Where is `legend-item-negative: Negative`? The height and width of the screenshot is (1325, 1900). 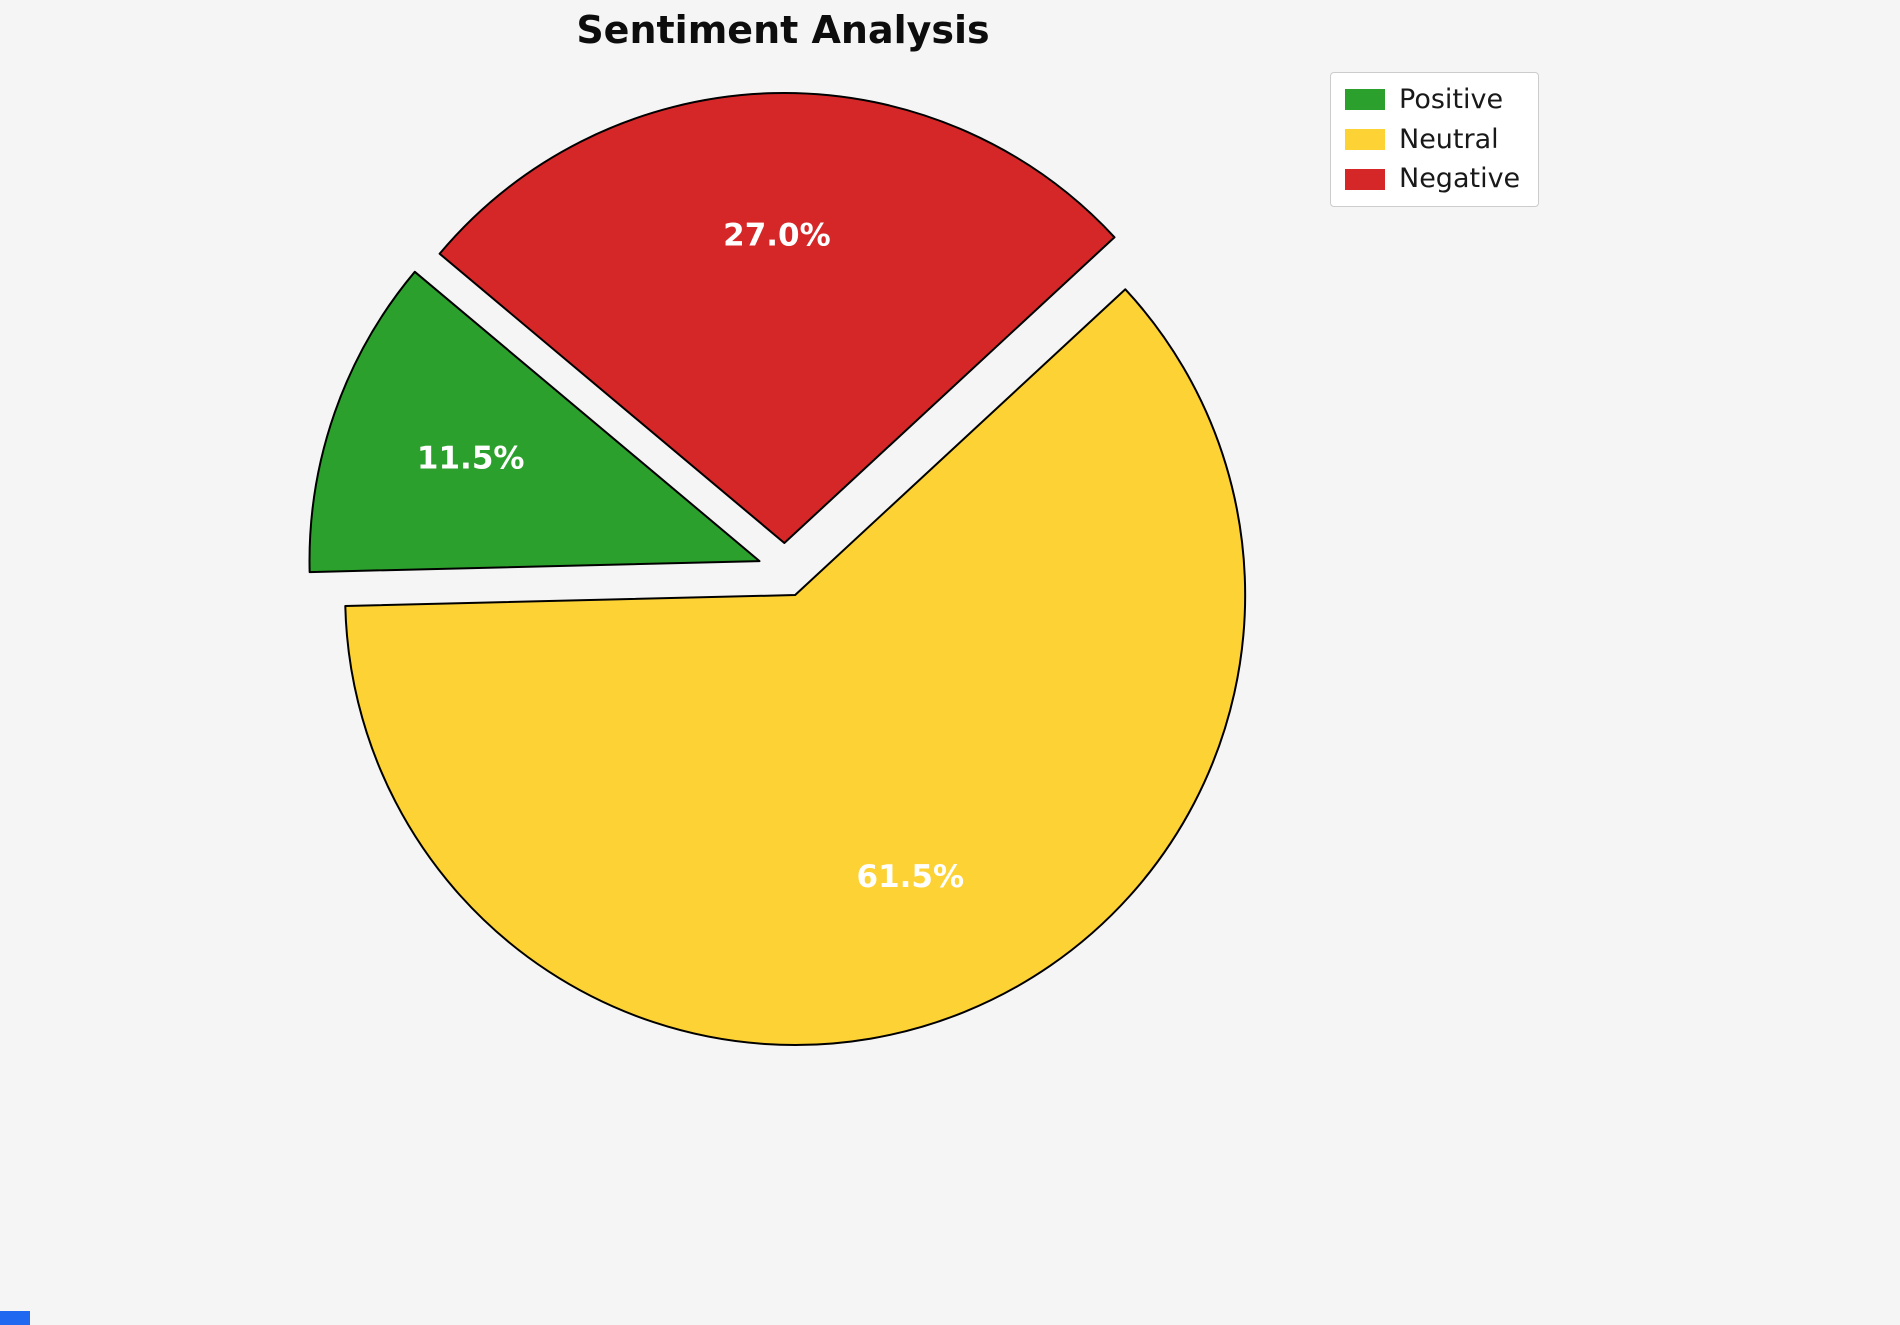 legend-item-negative: Negative is located at coordinates (1432, 179).